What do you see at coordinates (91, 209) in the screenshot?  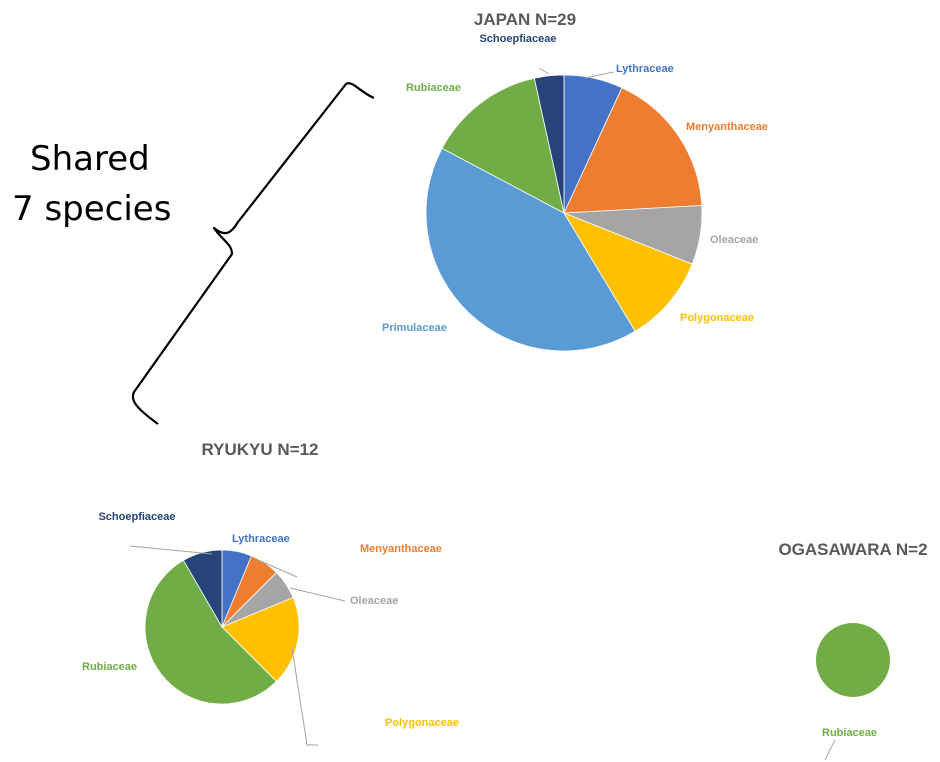 I see `shared-label-line2: 7 species` at bounding box center [91, 209].